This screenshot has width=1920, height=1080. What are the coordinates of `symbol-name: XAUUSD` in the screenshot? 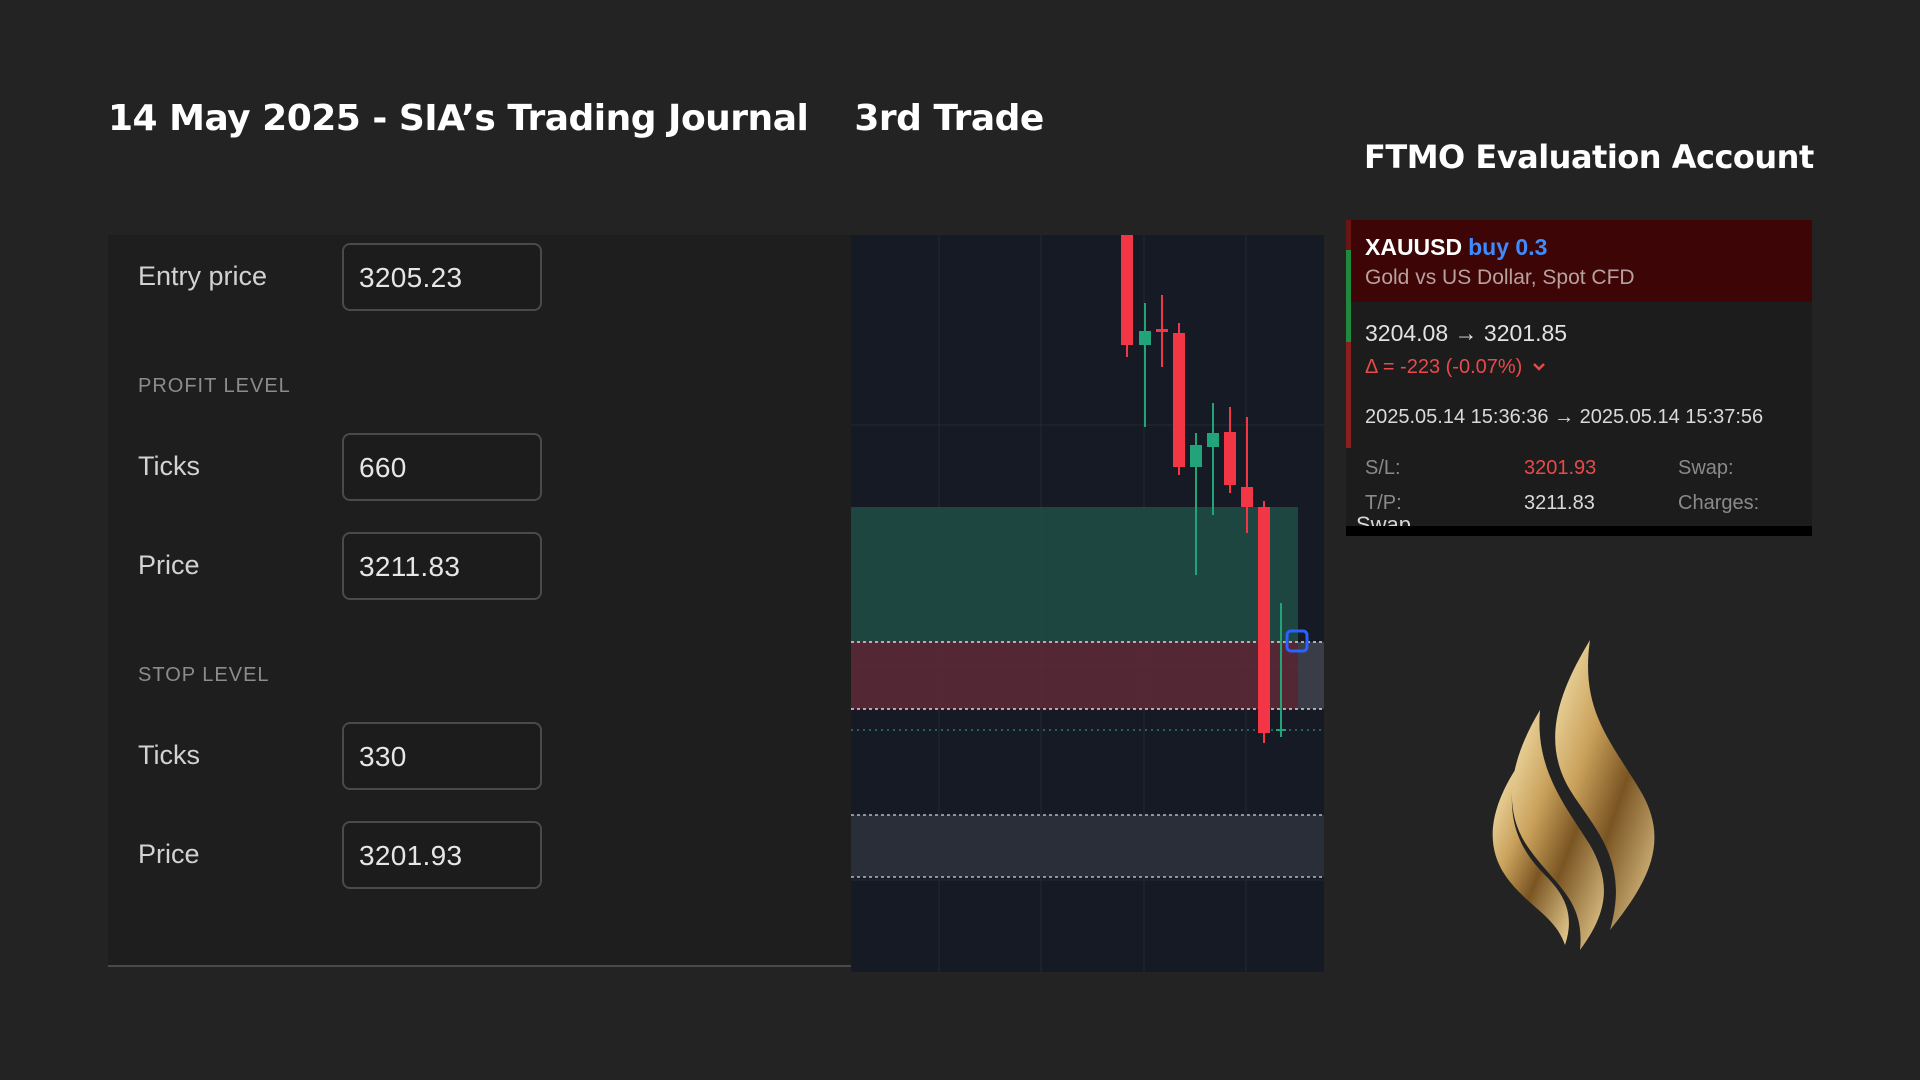 It's located at (1414, 247).